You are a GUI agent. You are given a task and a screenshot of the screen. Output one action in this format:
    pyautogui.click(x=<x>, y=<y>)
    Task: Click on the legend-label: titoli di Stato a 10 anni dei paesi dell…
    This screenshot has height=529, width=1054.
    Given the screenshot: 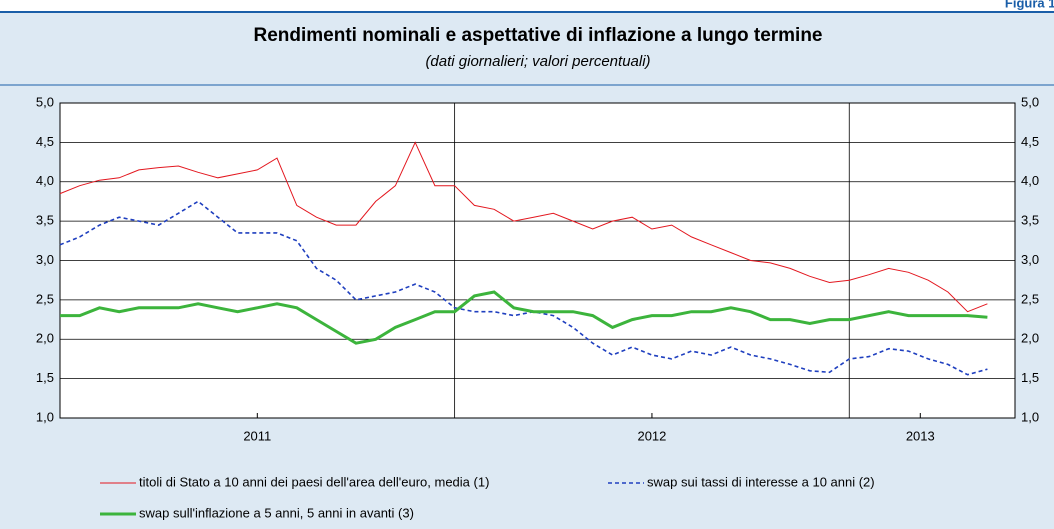 What is the action you would take?
    pyautogui.click(x=314, y=481)
    